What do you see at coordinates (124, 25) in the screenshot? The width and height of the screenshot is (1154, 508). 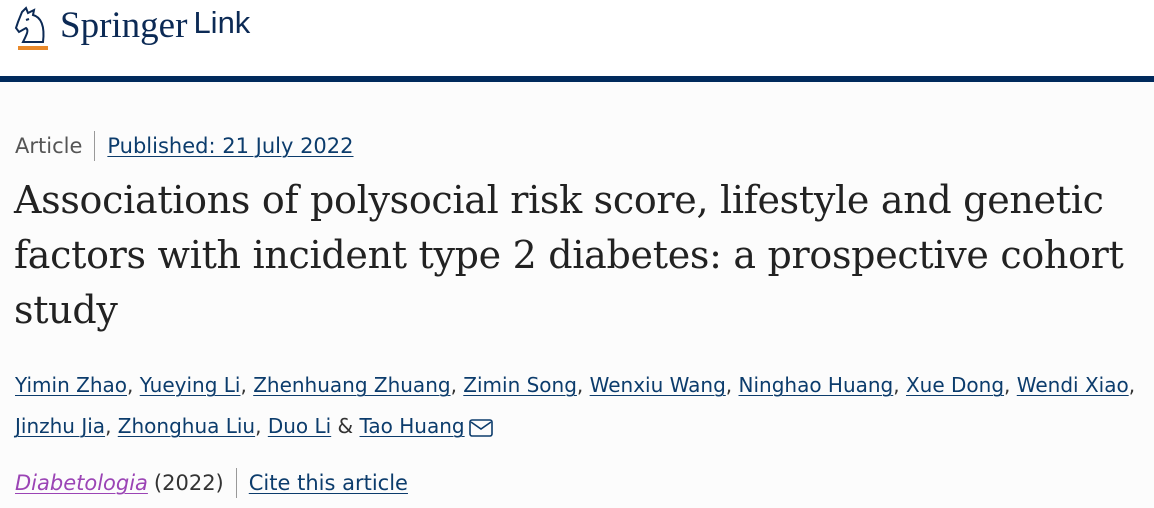 I see `brand-name: Springer` at bounding box center [124, 25].